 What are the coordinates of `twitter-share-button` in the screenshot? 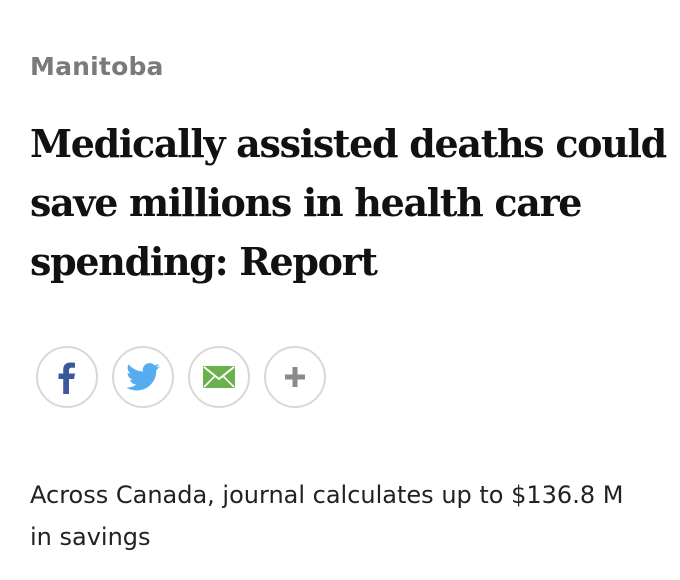 It's located at (143, 377).